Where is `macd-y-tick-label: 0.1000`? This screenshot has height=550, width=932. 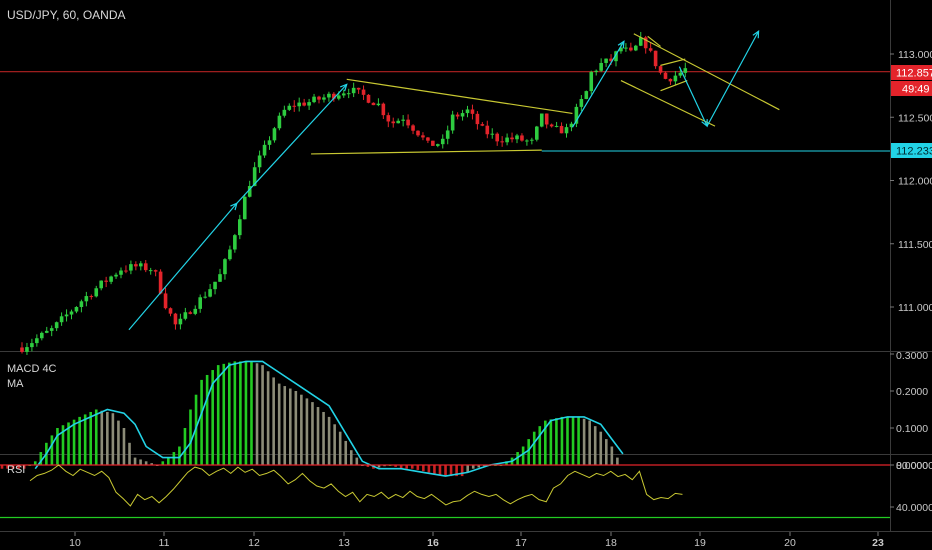
macd-y-tick-label: 0.1000 is located at coordinates (912, 429).